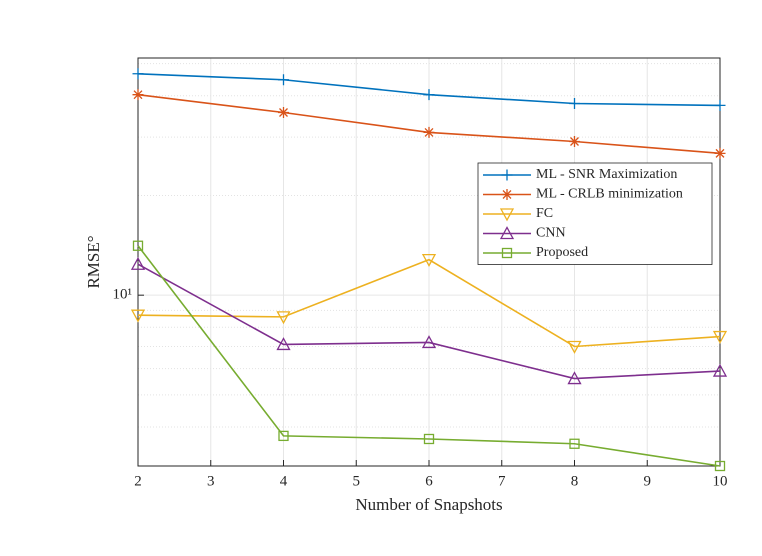 This screenshot has height=556, width=762. I want to click on x-axis-label: Number of Snapshots, so click(428, 504).